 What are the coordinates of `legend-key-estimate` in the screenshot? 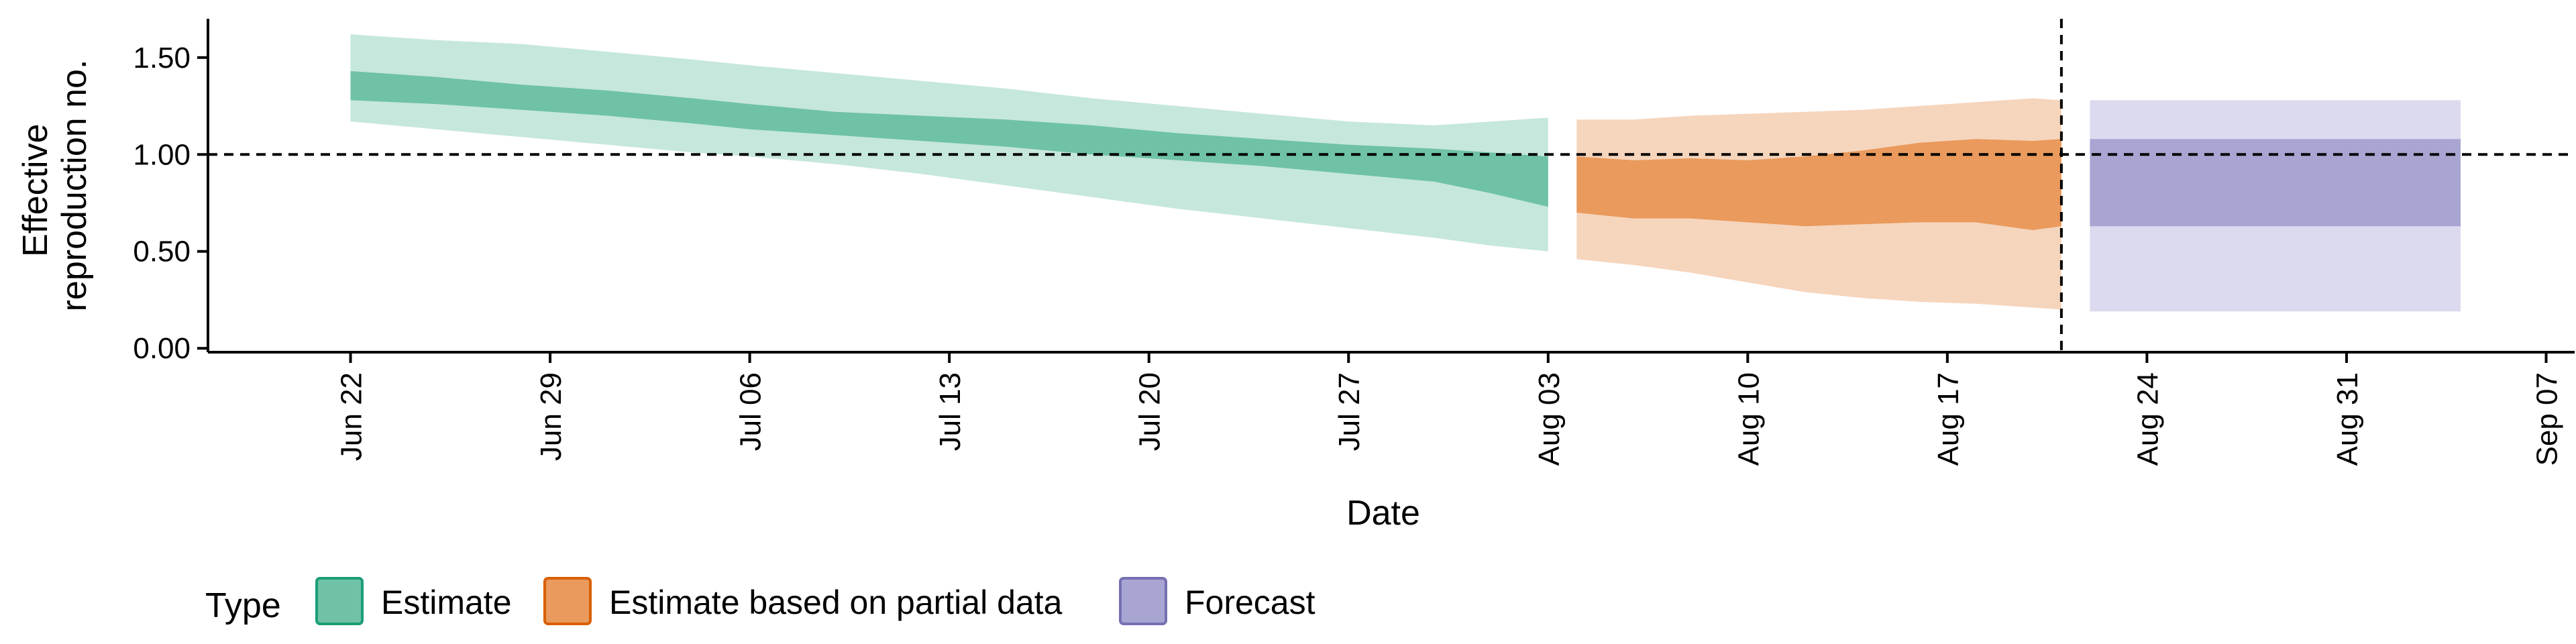 It's located at (339, 601).